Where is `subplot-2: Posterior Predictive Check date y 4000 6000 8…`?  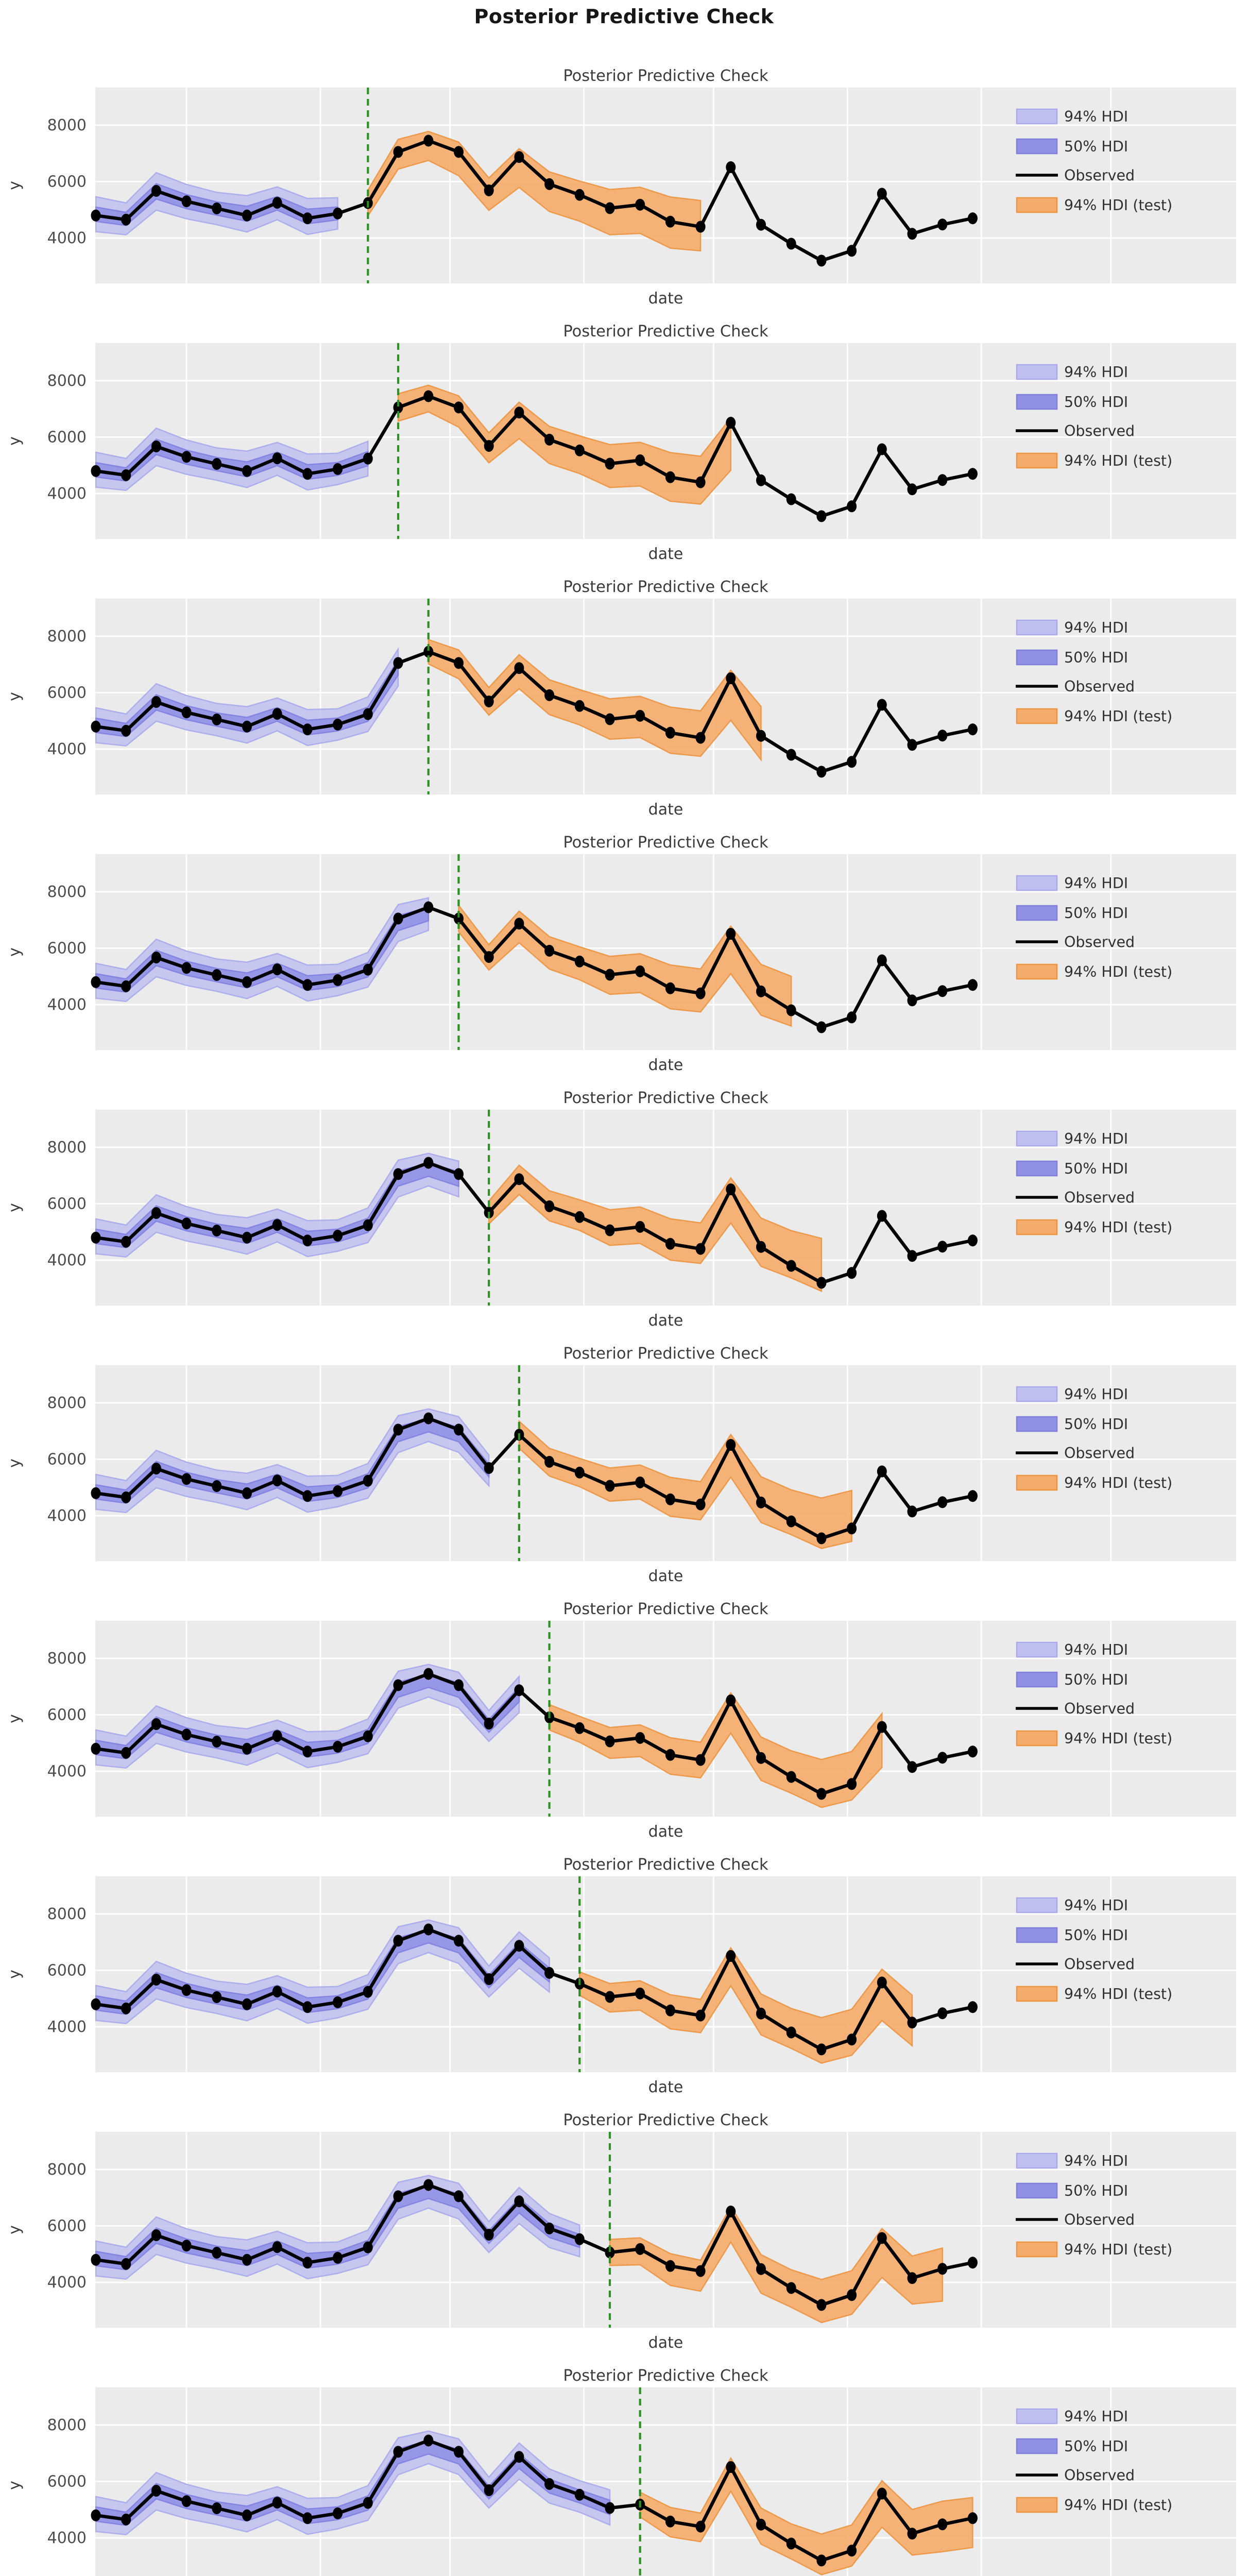 subplot-2: Posterior Predictive Check date y 4000 6000 8… is located at coordinates (621, 443).